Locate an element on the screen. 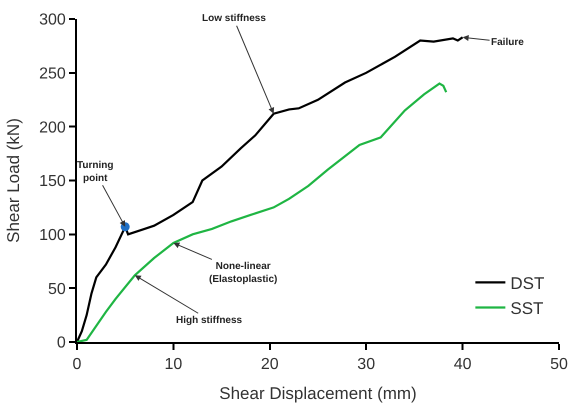  y-axis-title: Shear Load (kN) is located at coordinates (14, 180).